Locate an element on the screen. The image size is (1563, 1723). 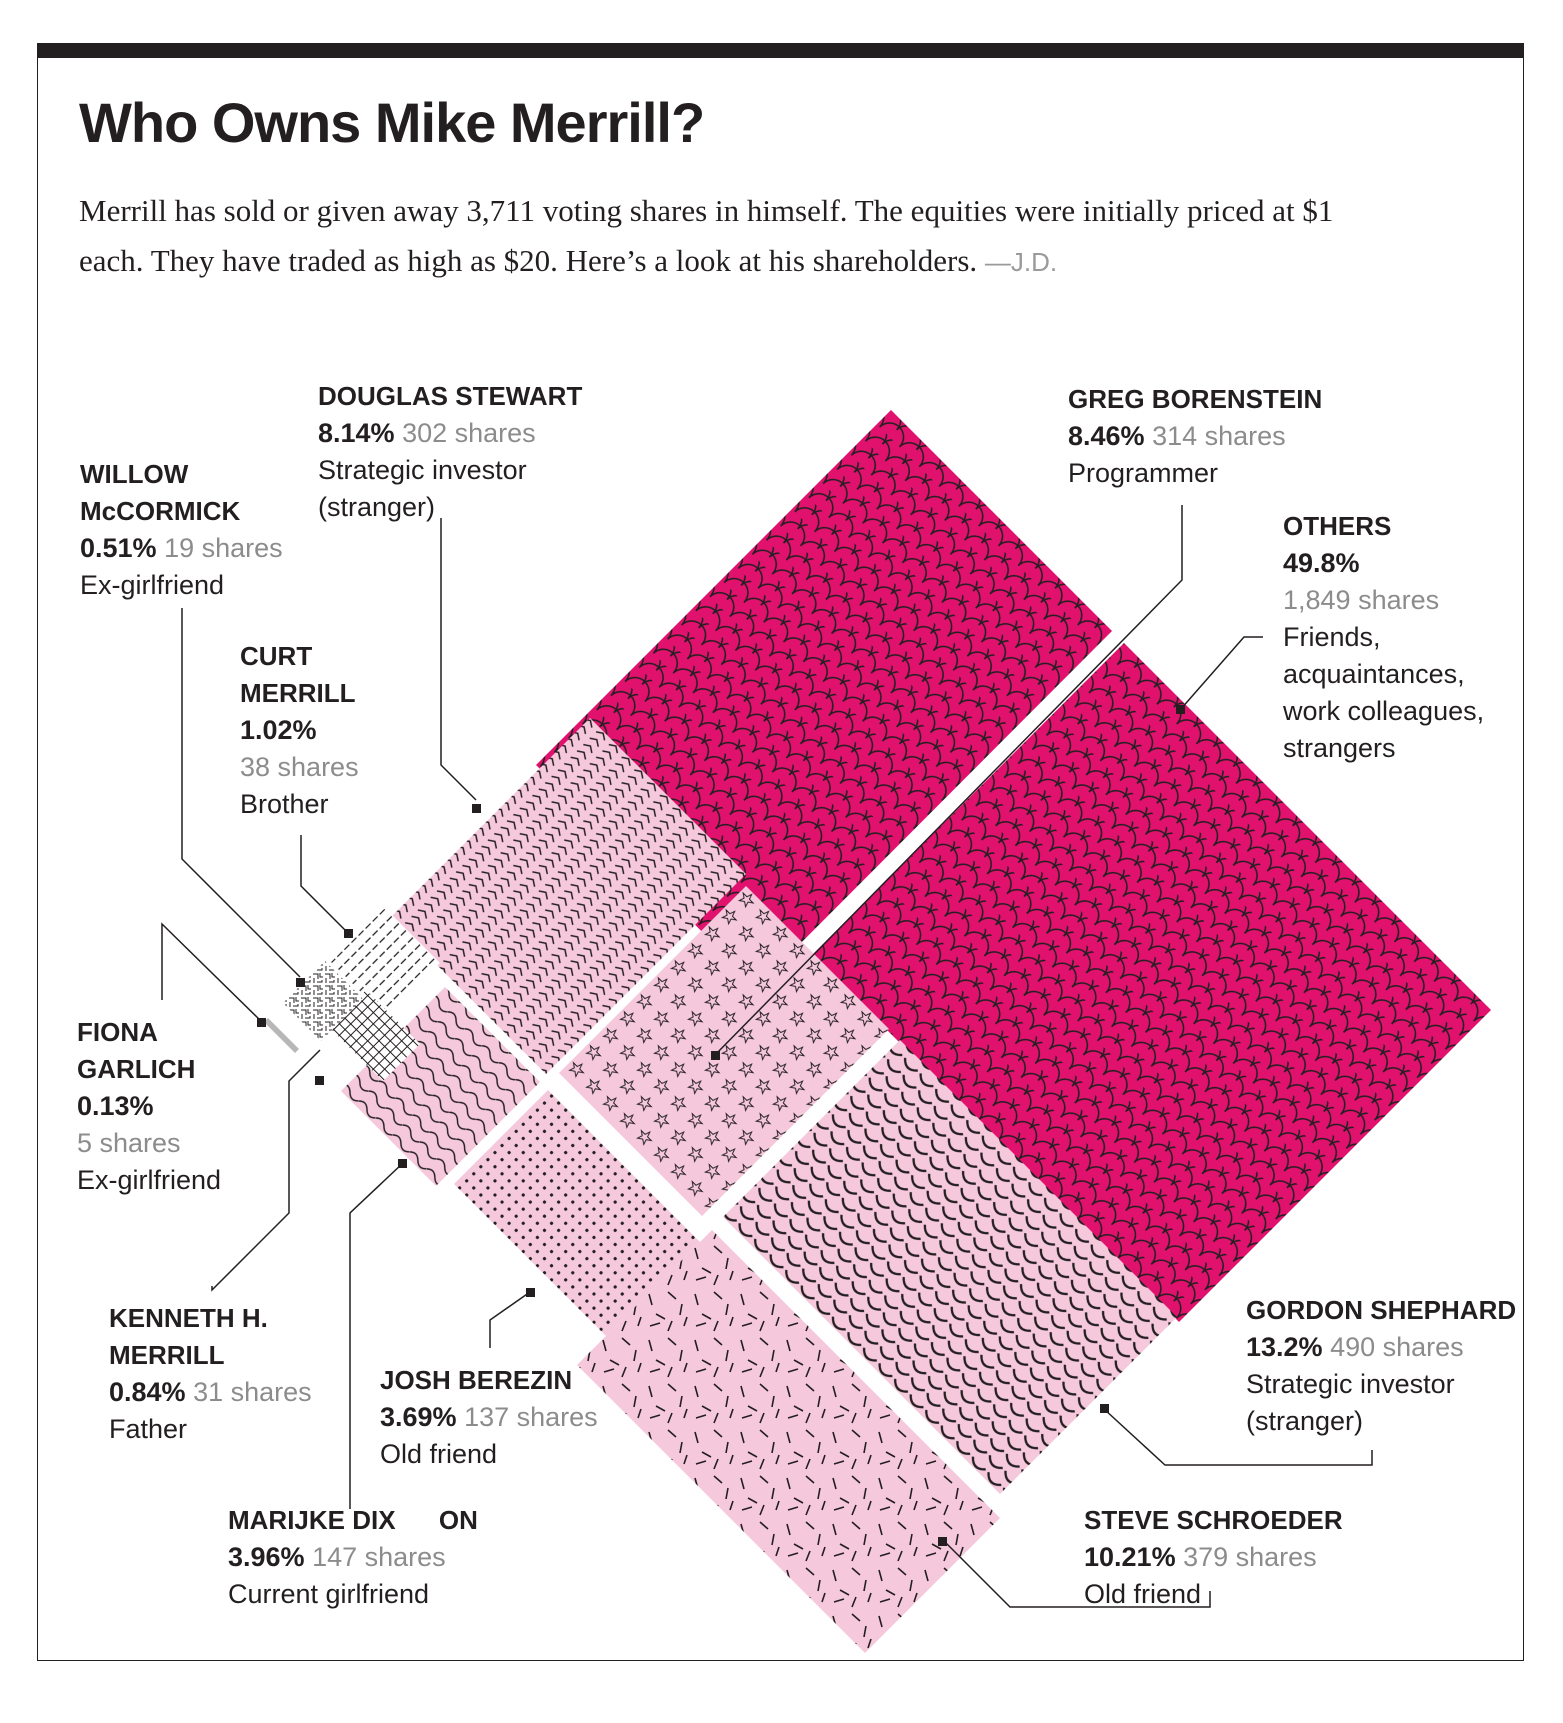
top-rule is located at coordinates (780, 50).